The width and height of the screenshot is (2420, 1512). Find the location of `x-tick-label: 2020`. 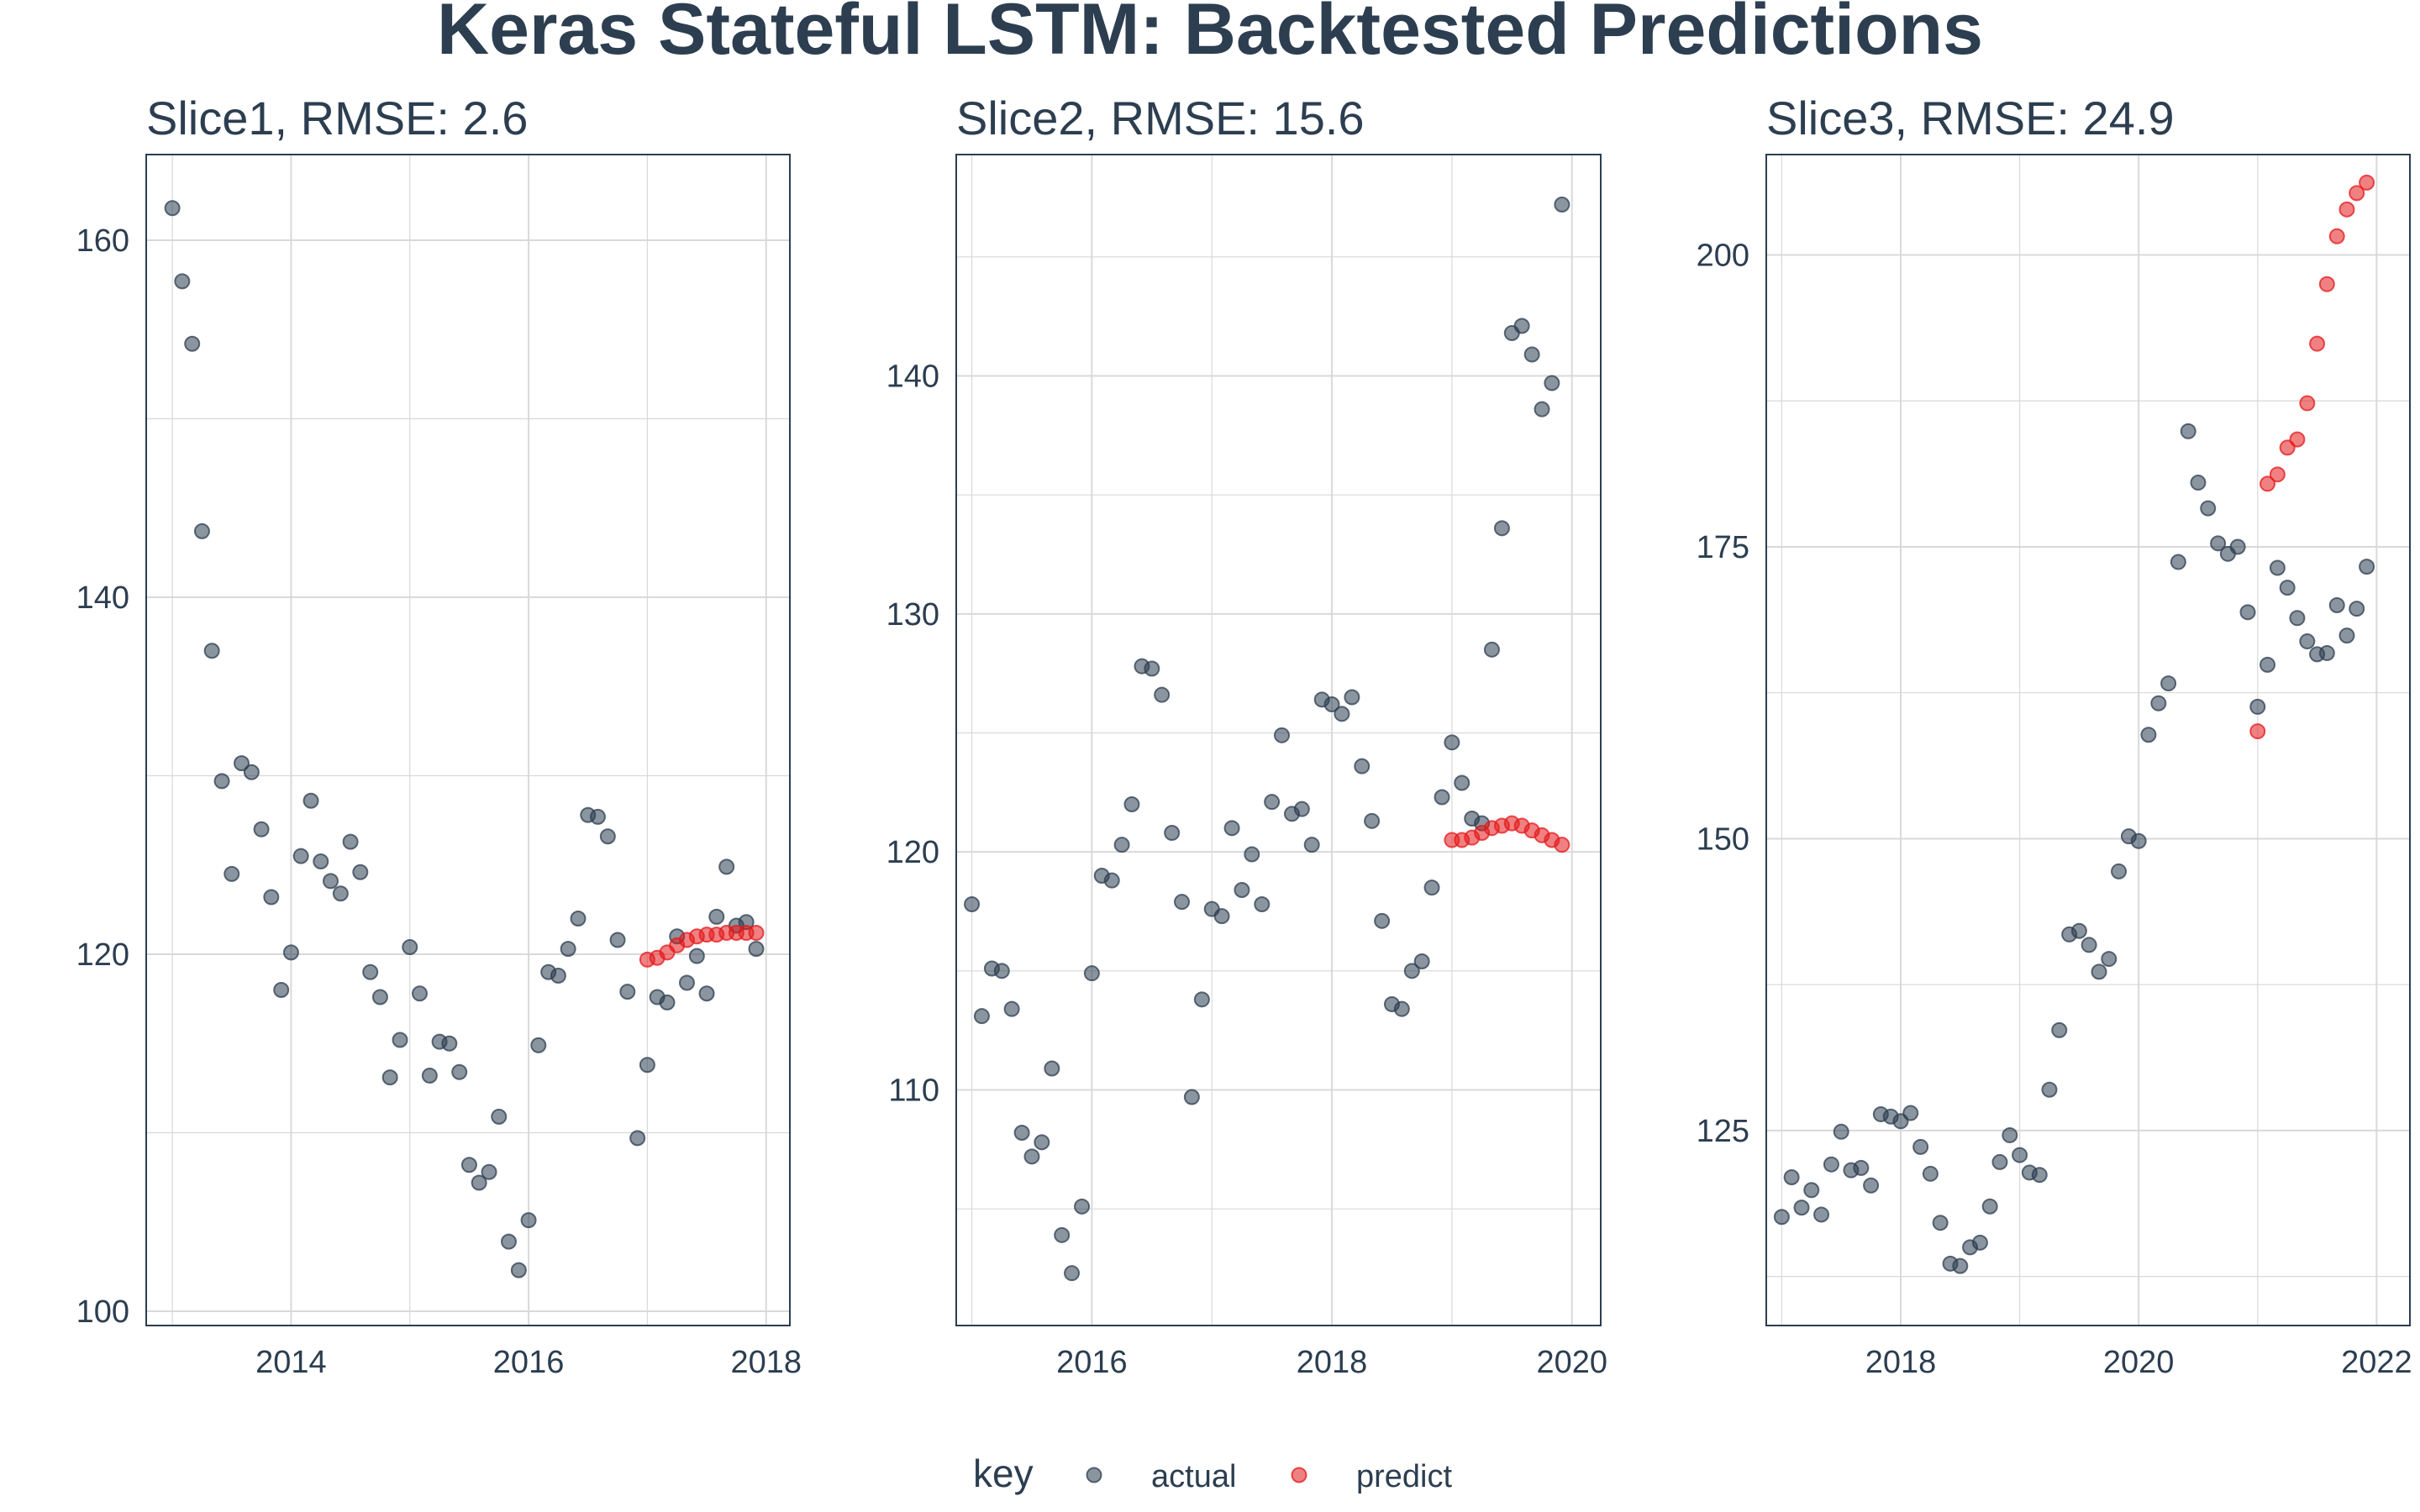

x-tick-label: 2020 is located at coordinates (1571, 1362).